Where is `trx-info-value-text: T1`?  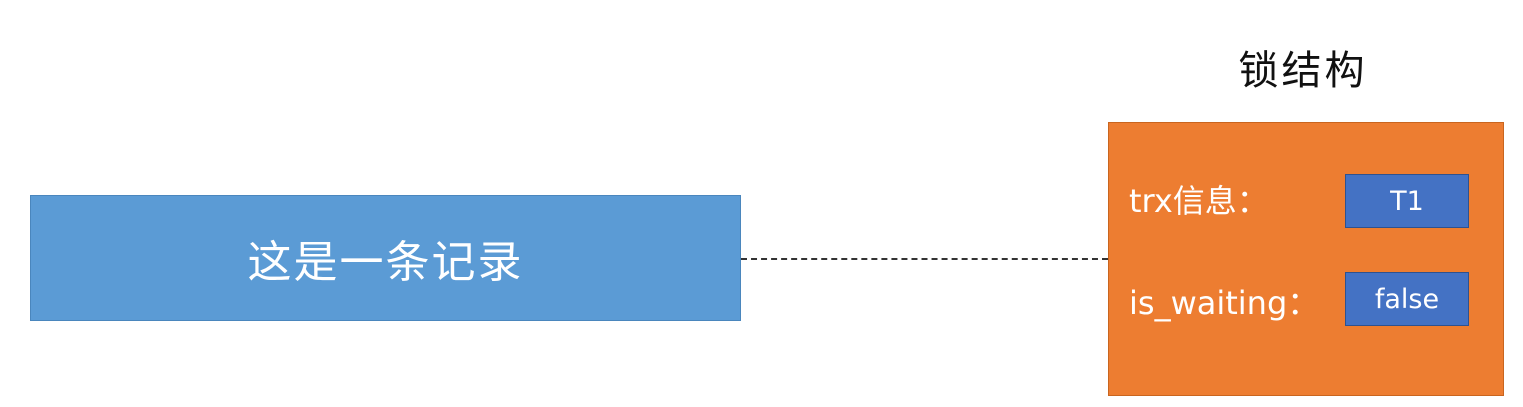 trx-info-value-text: T1 is located at coordinates (1407, 201).